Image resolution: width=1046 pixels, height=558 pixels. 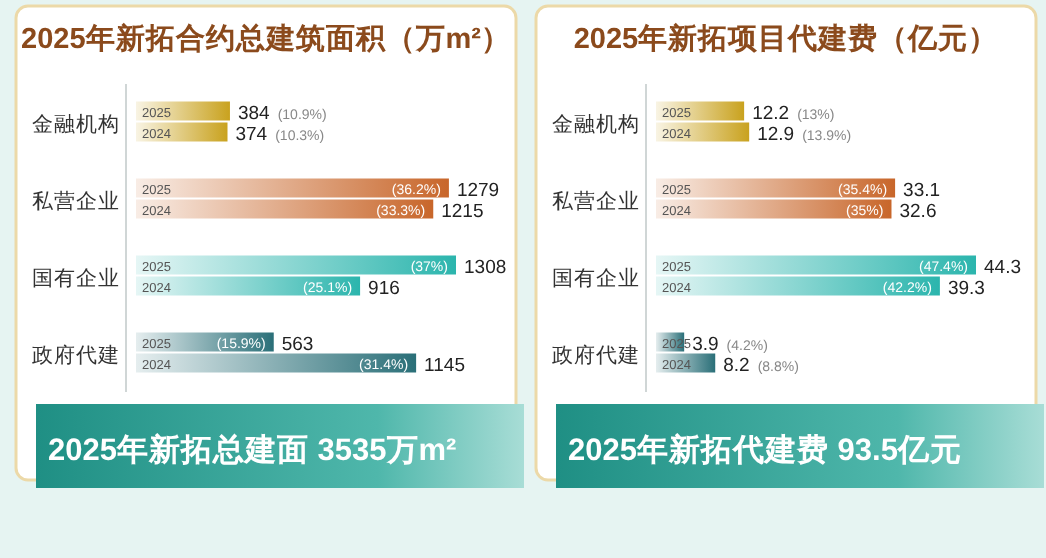 I want to click on data-label: 39.3, so click(x=966, y=288).